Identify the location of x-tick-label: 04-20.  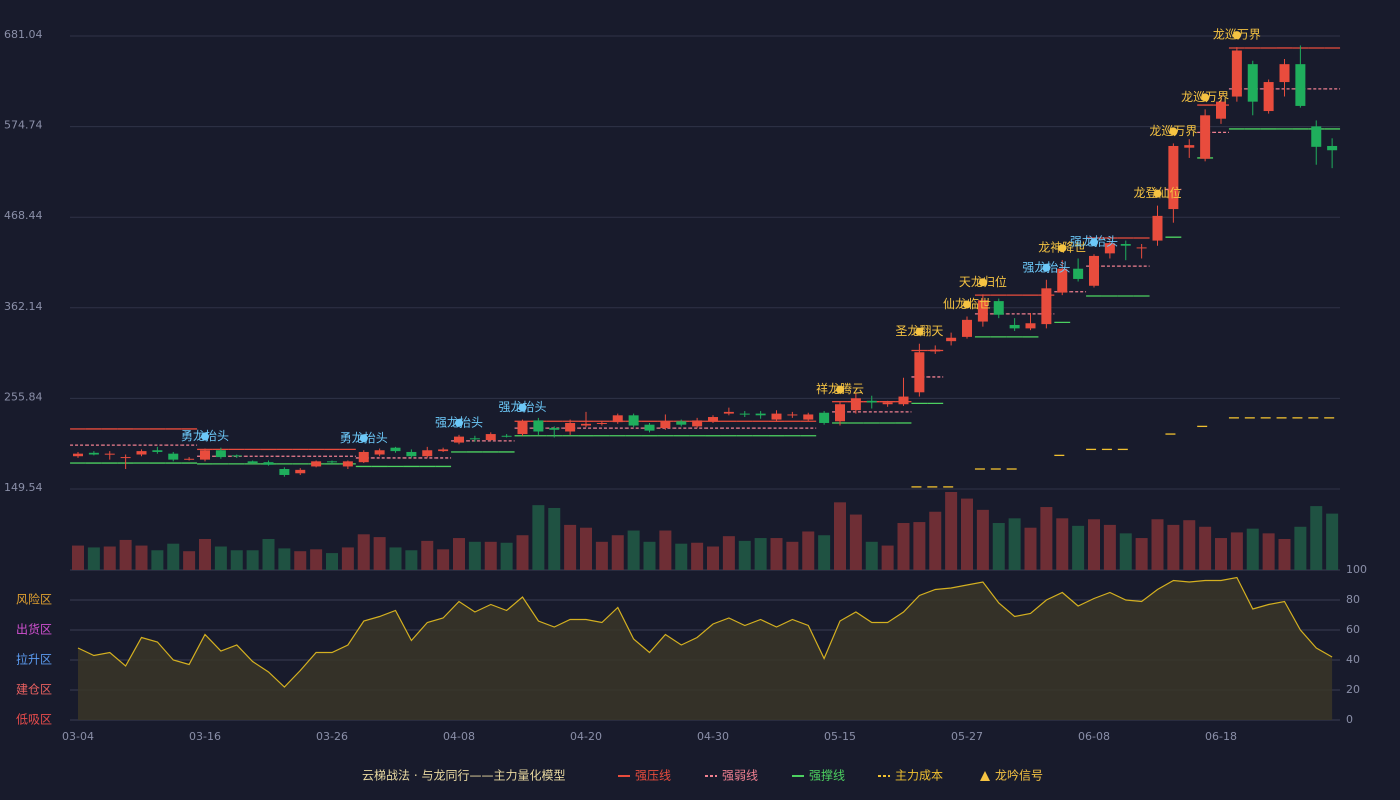
(586, 736).